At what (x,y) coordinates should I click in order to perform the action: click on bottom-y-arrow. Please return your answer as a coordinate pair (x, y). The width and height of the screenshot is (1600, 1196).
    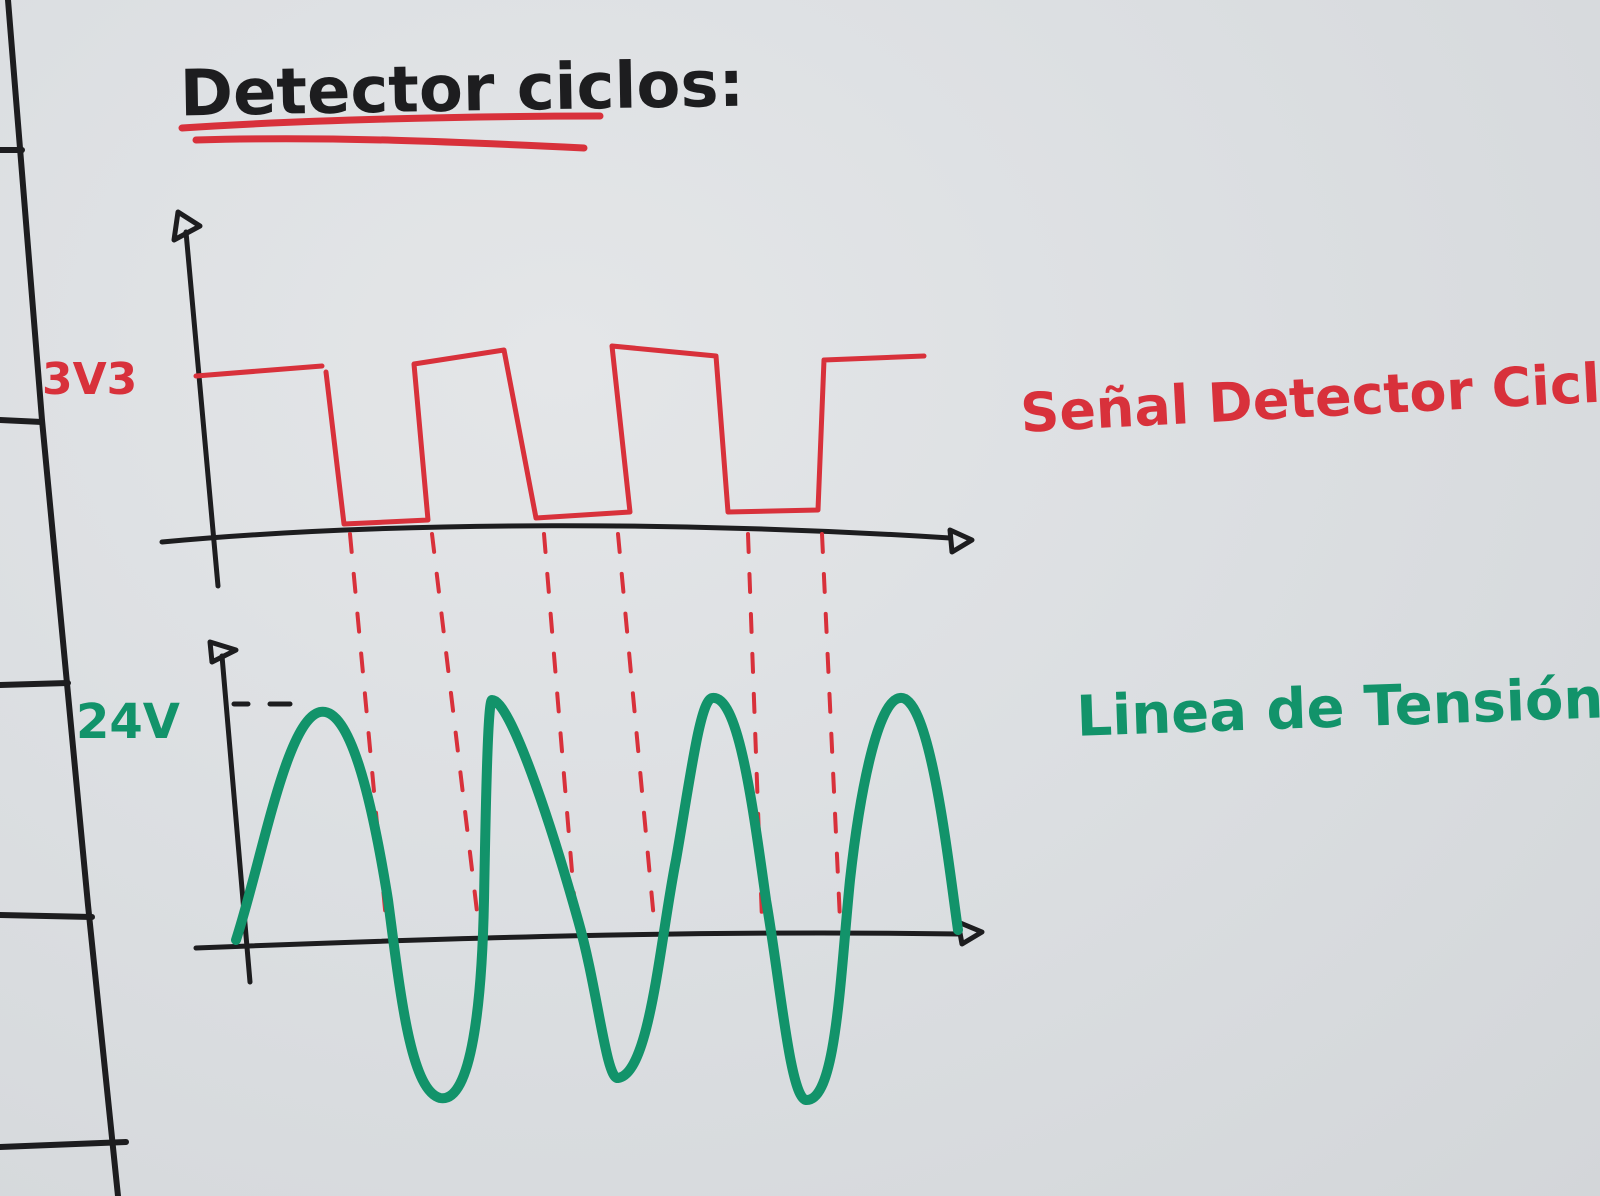
    Looking at the image, I should click on (223, 652).